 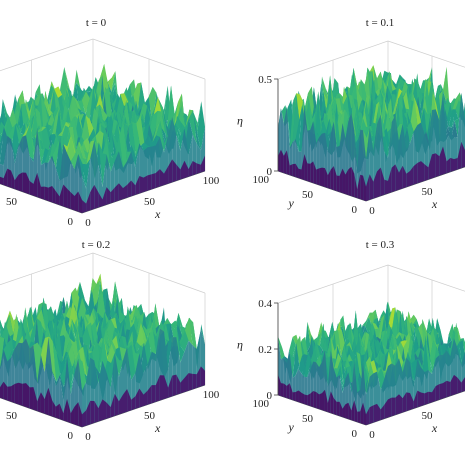 I want to click on subplot-title: t = 0.3, so click(x=380, y=245).